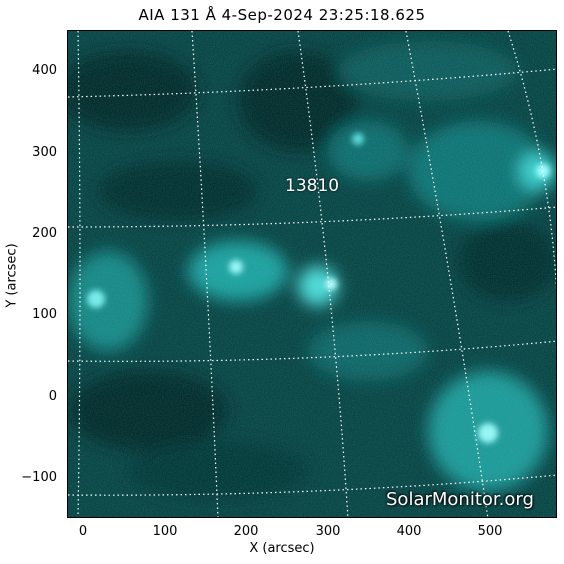 This screenshot has height=564, width=564. I want to click on solarmonitor-watermark: SolarMonitor.org, so click(460, 499).